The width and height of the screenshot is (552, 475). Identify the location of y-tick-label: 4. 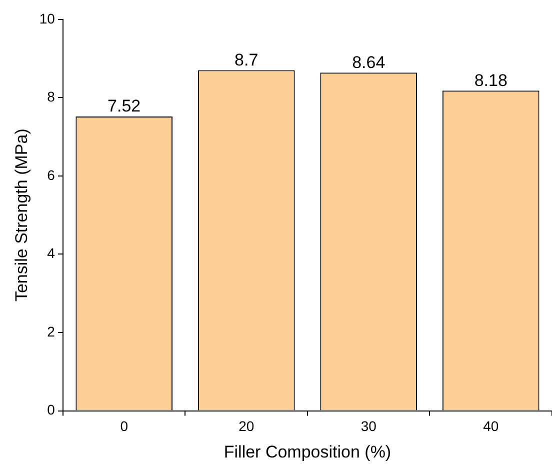
(51, 253).